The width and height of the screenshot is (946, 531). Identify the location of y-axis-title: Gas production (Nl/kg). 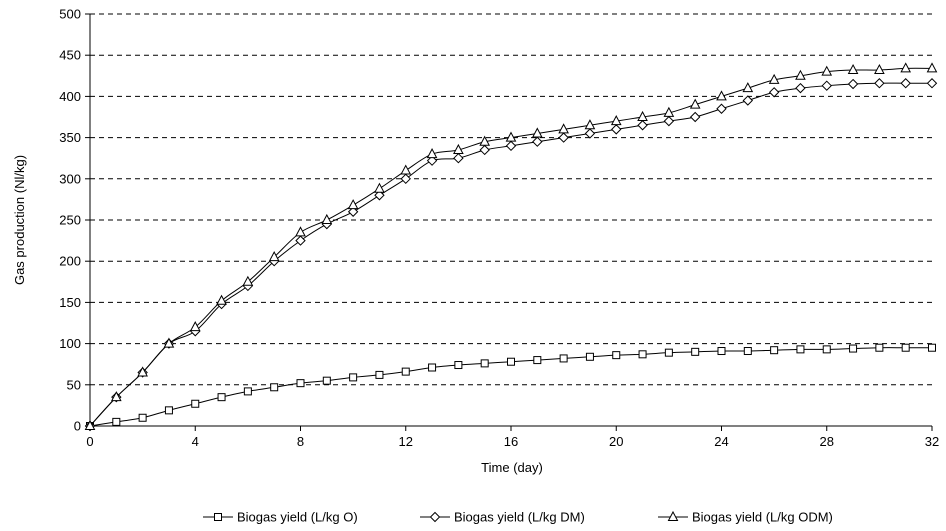
(19, 220).